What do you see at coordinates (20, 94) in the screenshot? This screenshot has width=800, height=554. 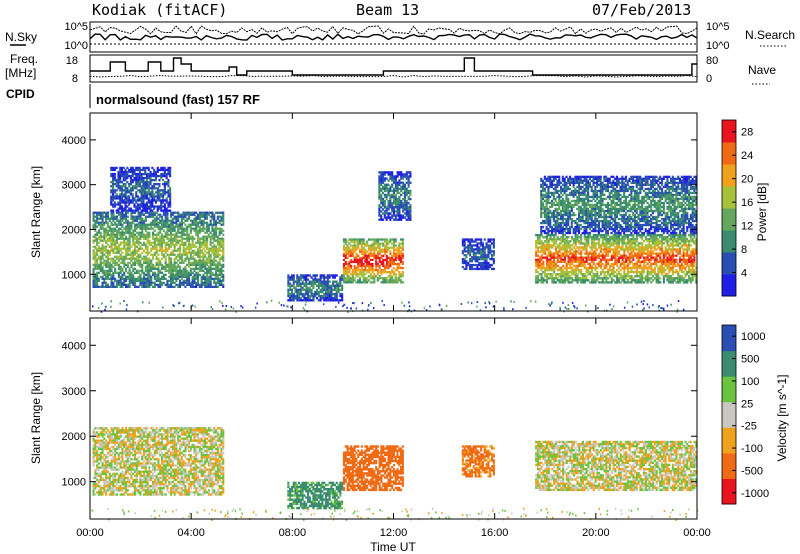 I see `cpid-label: CPID` at bounding box center [20, 94].